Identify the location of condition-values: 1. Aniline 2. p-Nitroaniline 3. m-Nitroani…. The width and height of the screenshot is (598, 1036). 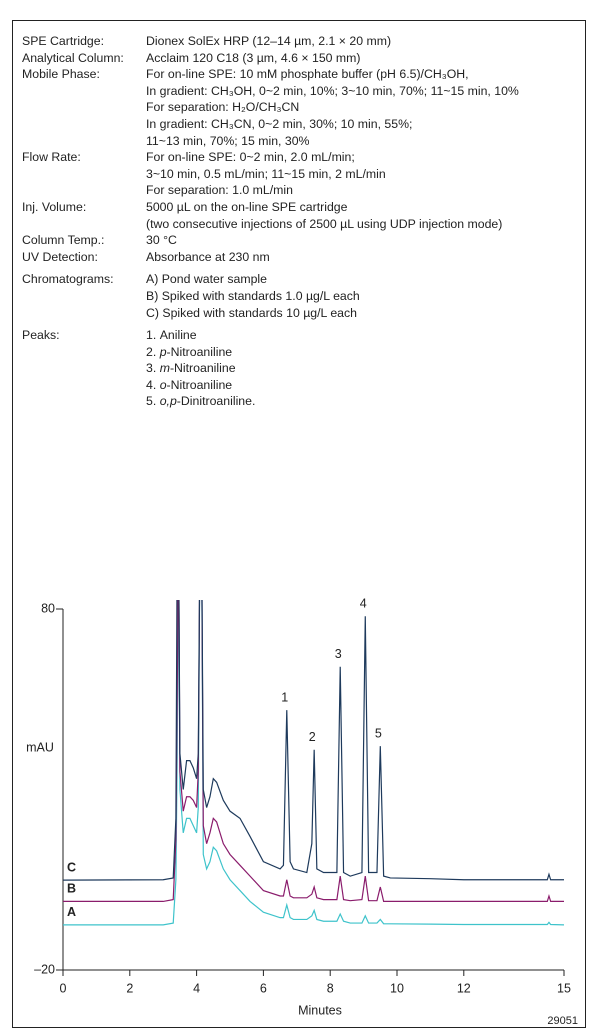
(200, 368).